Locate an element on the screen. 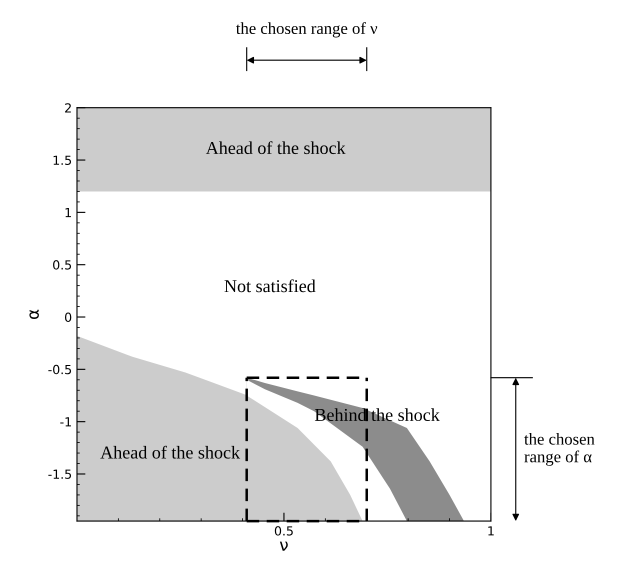  y-axis-title: α is located at coordinates (34, 314).